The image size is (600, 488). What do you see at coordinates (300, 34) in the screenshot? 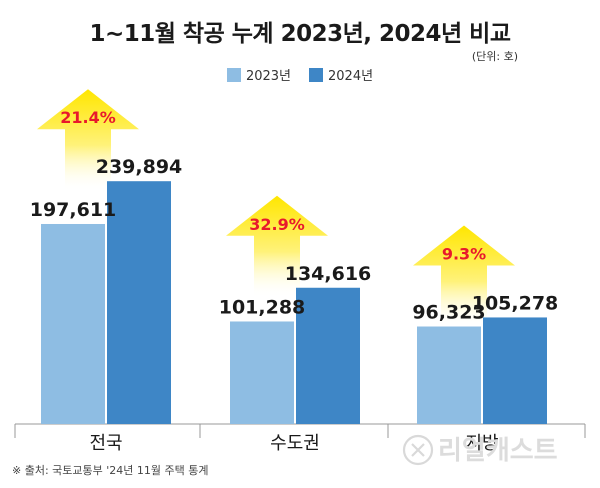
I see `chart-title: 1~11월 착공 누계 2023년, 2024년 비교` at bounding box center [300, 34].